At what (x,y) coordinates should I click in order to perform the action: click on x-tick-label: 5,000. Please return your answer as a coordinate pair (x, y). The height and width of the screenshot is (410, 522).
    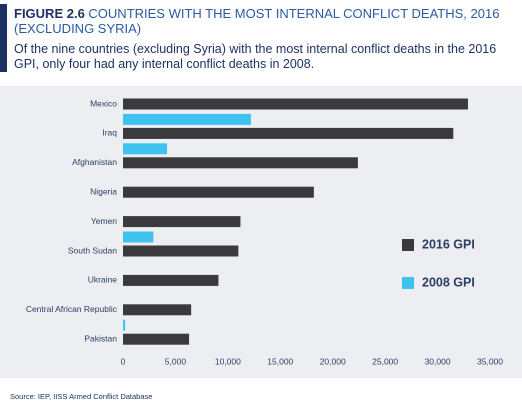
    Looking at the image, I should click on (176, 361).